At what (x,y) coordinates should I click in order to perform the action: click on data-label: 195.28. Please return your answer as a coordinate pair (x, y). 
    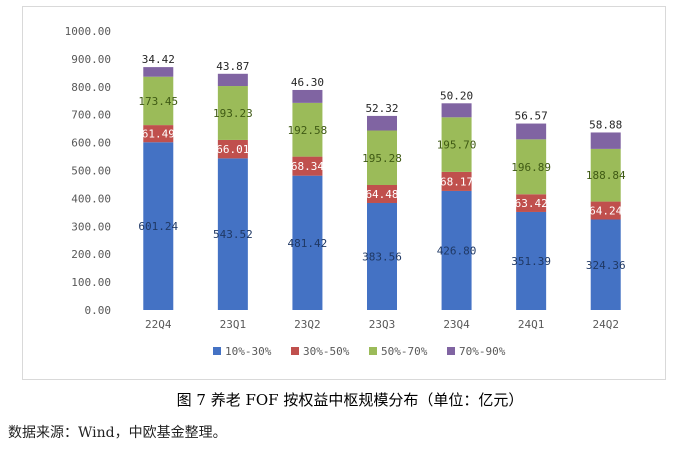
    Looking at the image, I should click on (382, 158).